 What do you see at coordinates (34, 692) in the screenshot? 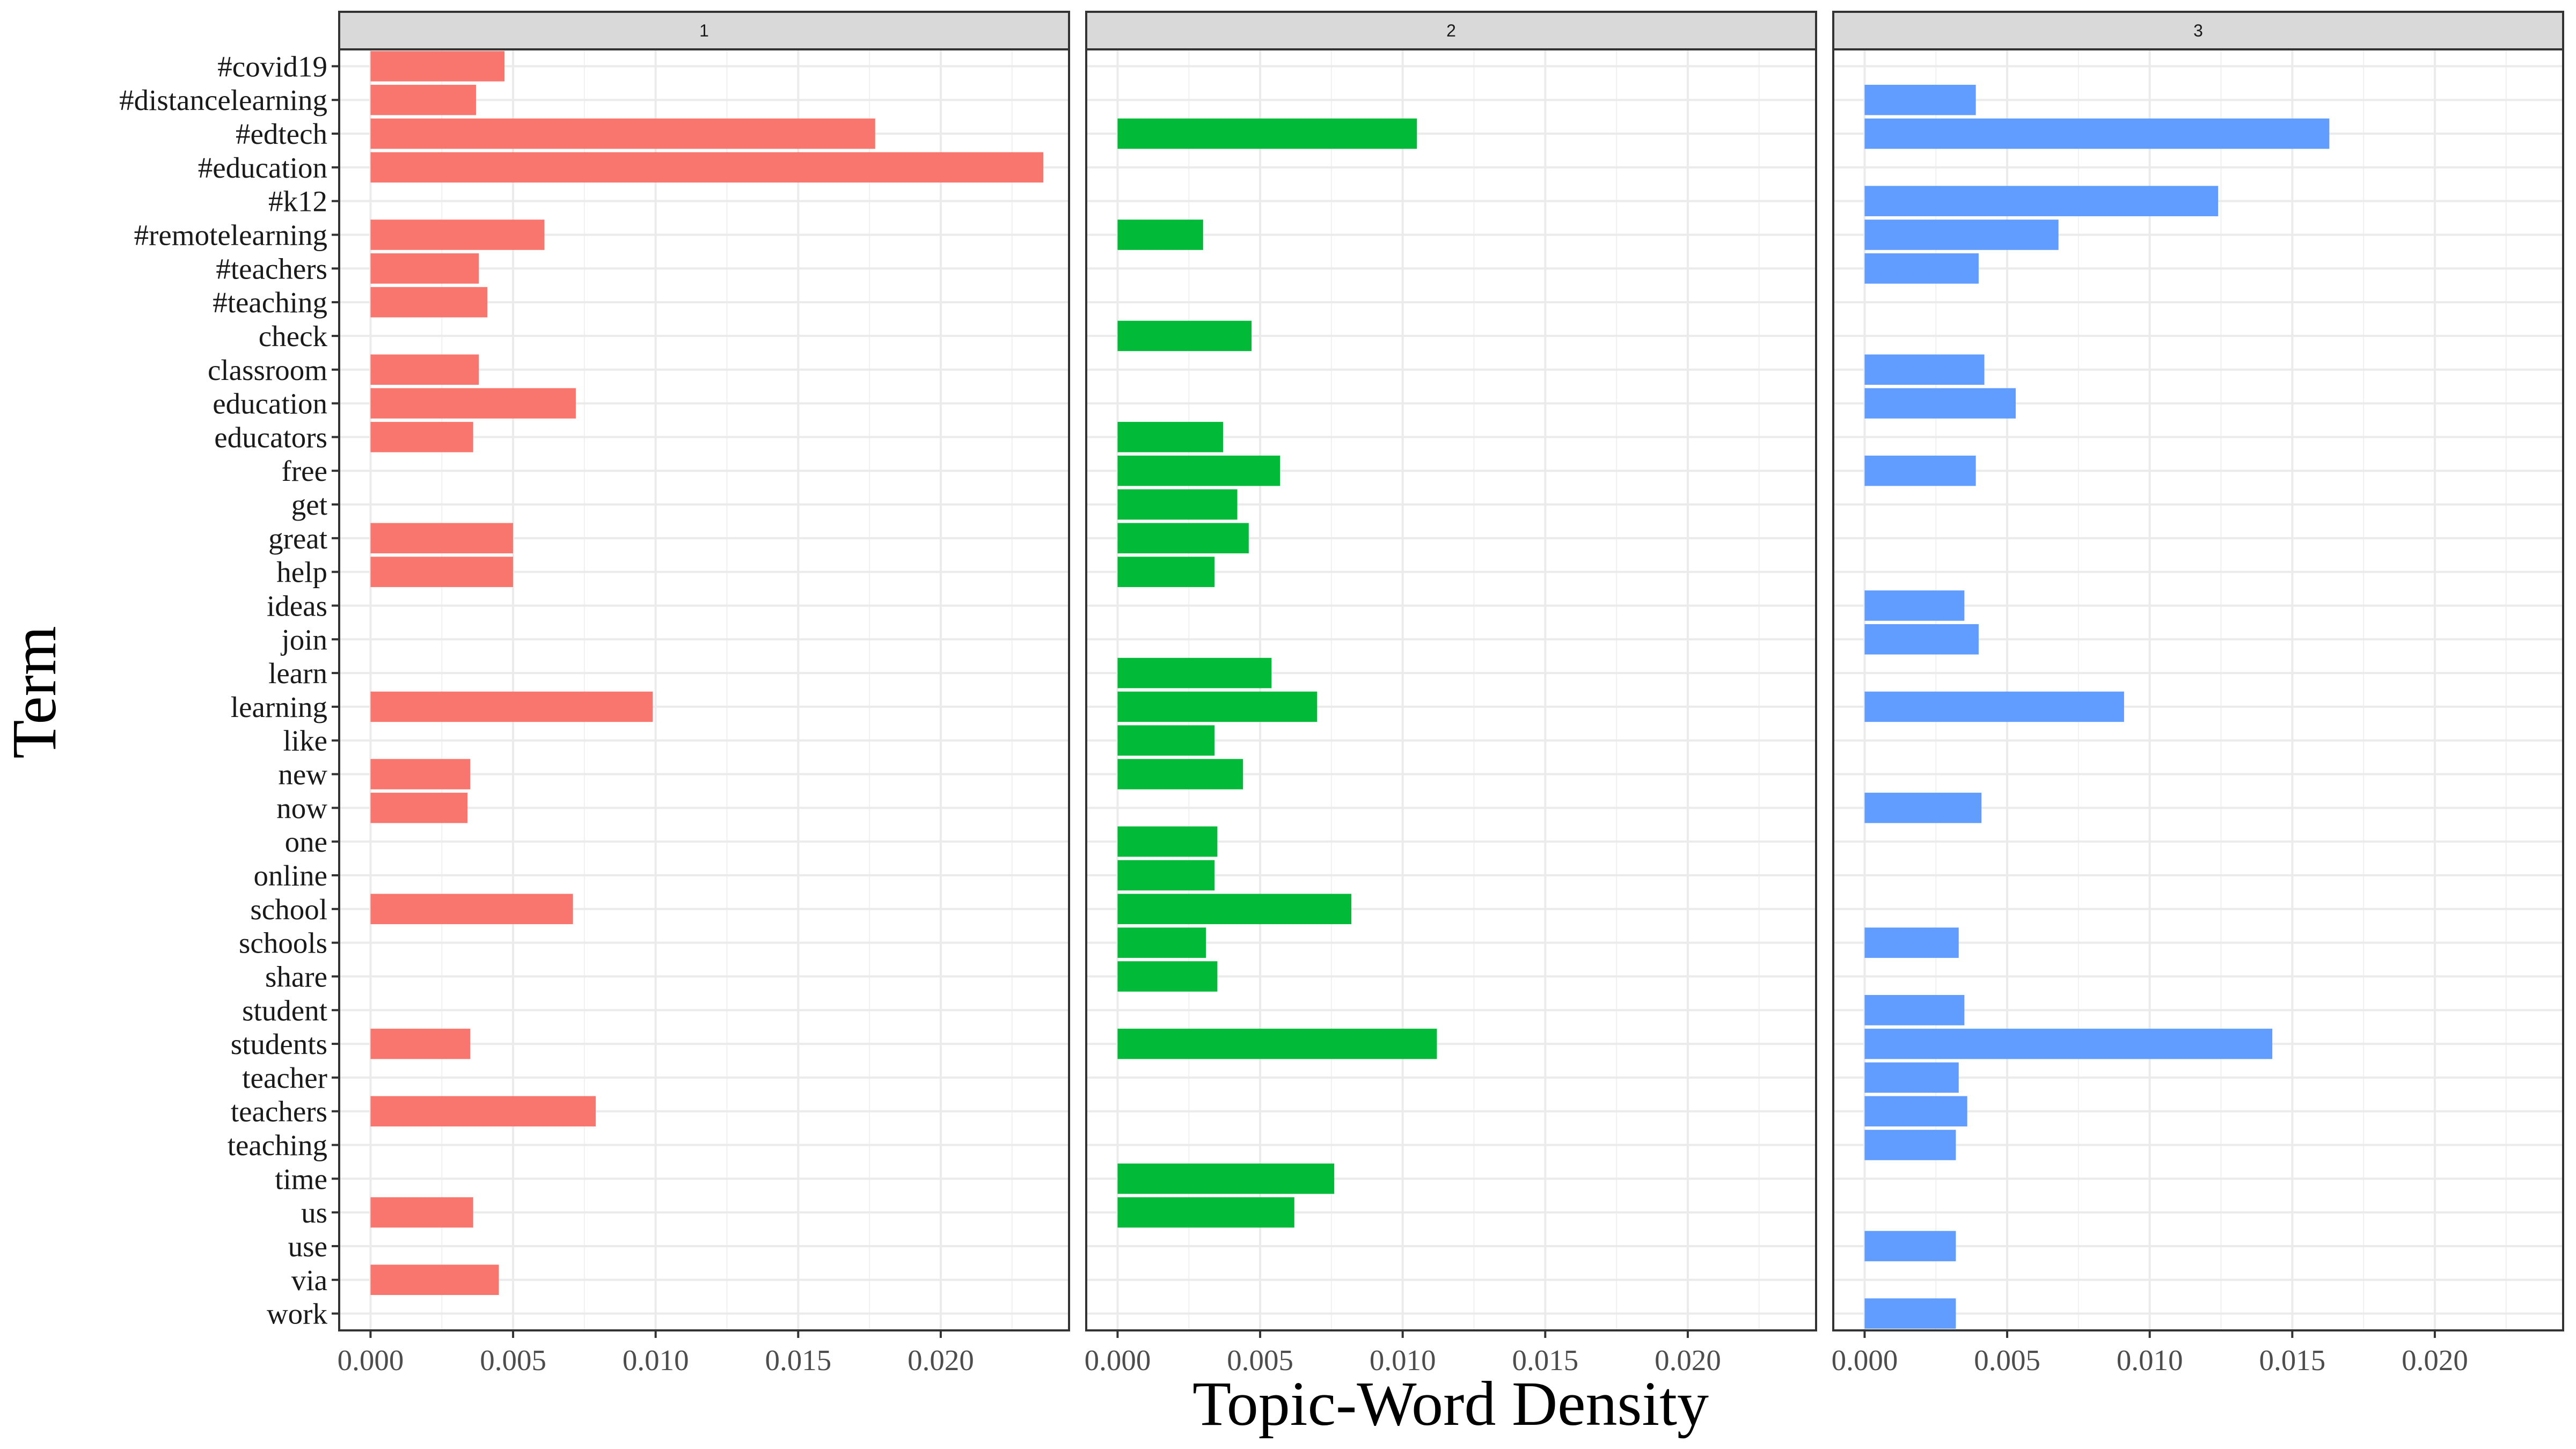
I see `y-axis-title: Term` at bounding box center [34, 692].